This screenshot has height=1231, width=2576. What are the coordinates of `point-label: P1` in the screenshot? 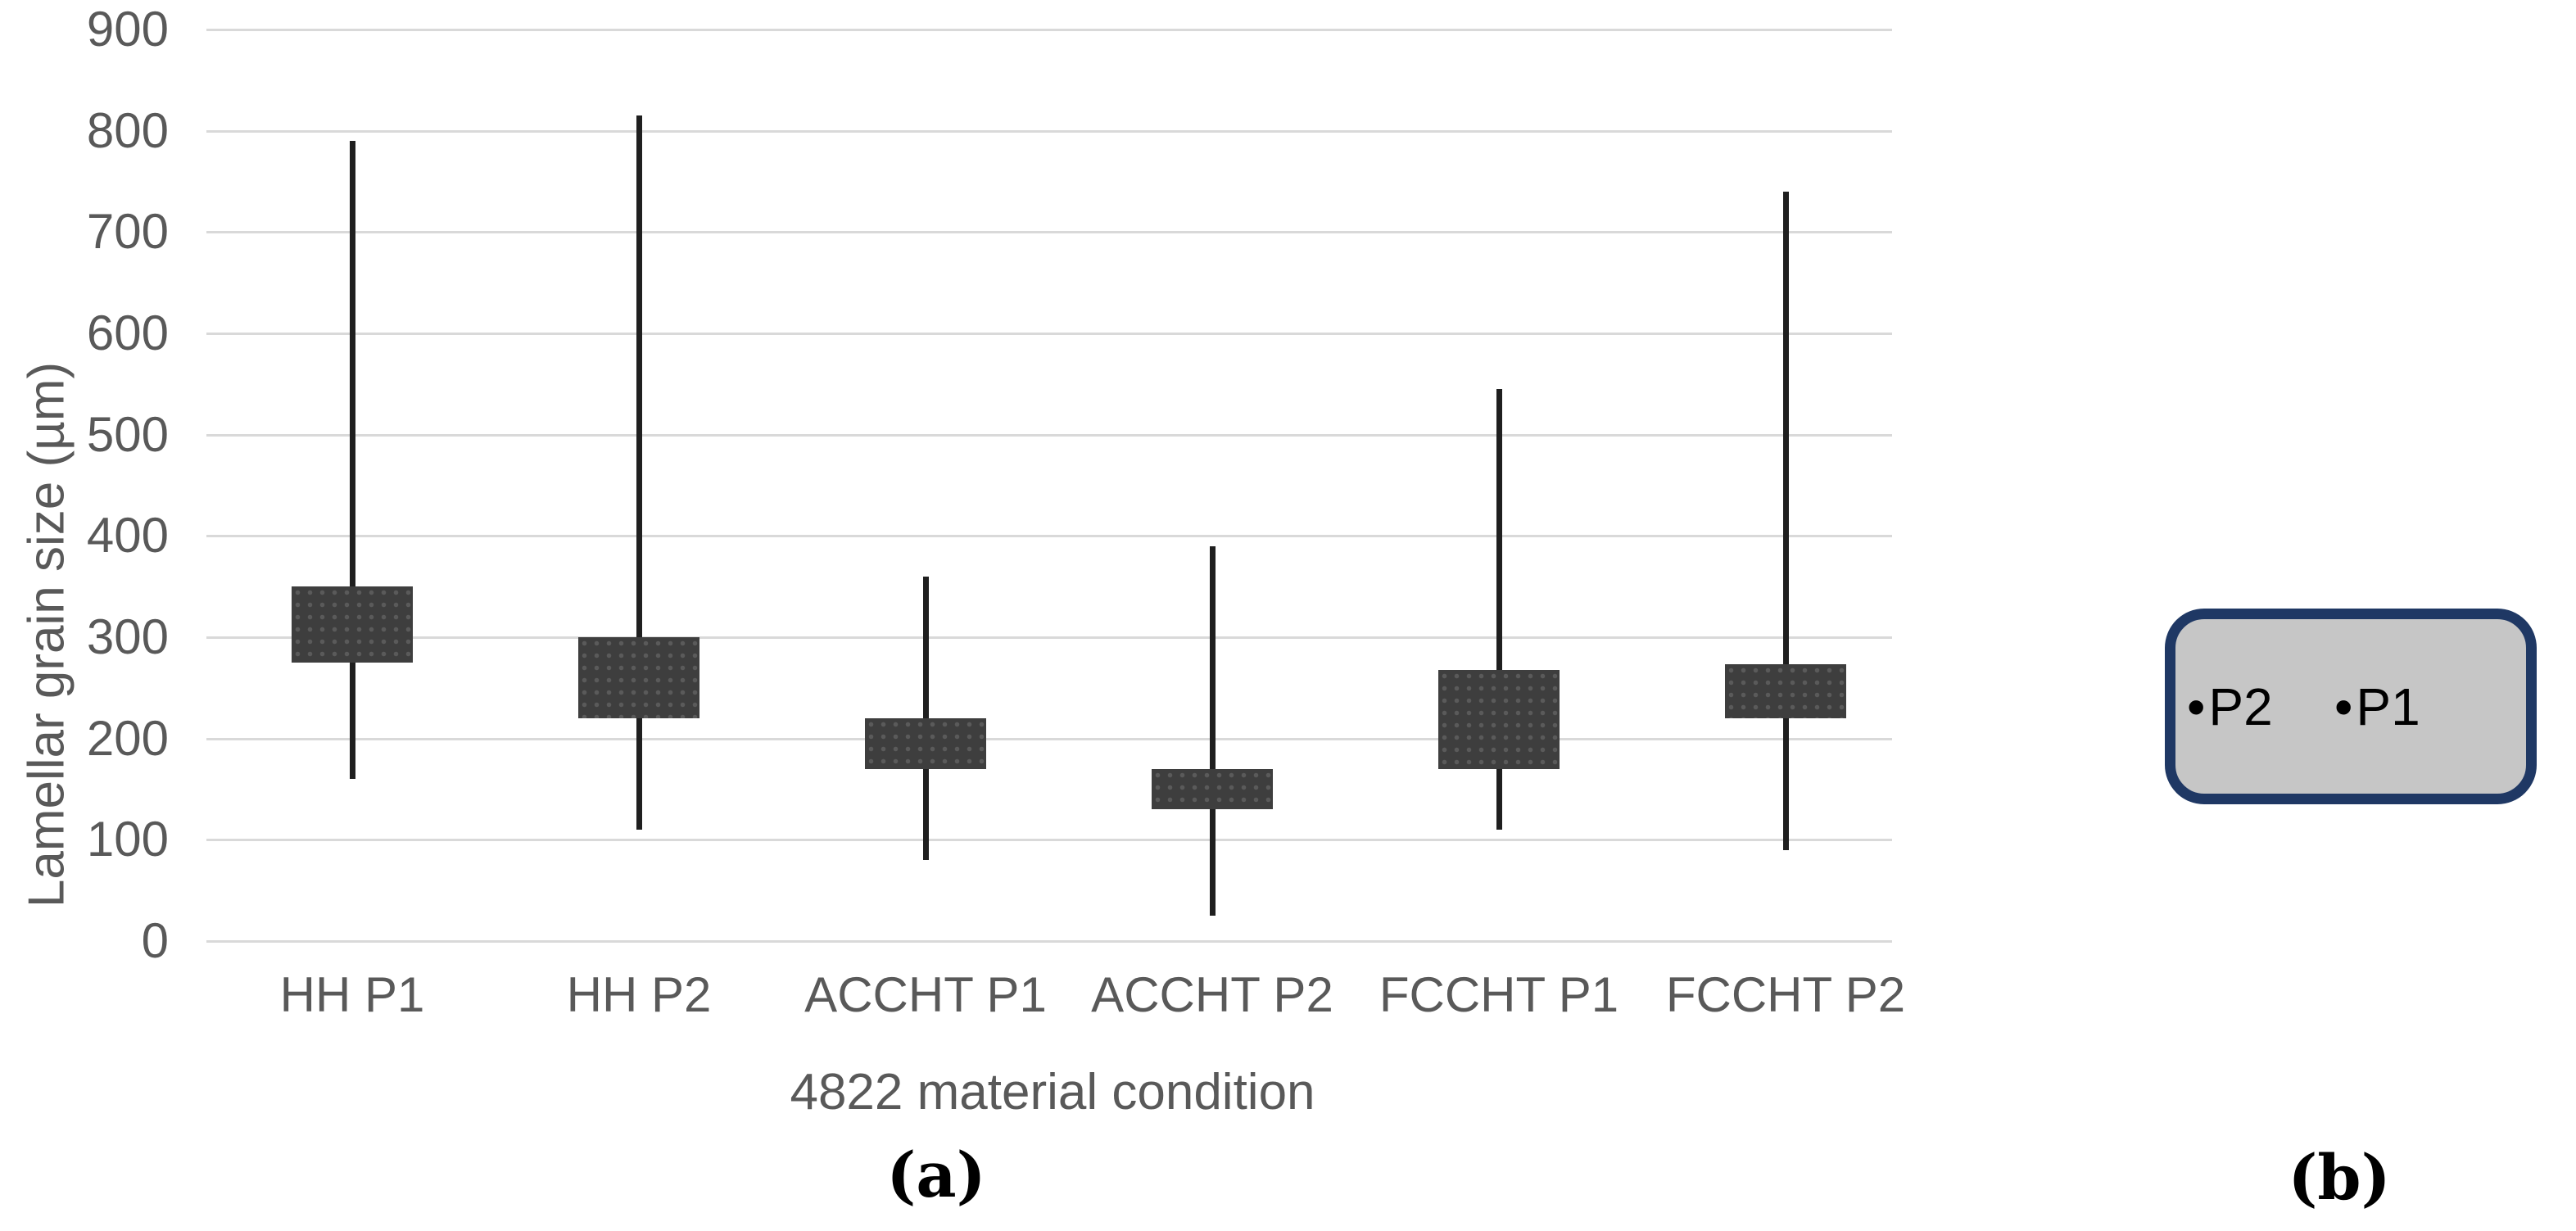 It's located at (2388, 706).